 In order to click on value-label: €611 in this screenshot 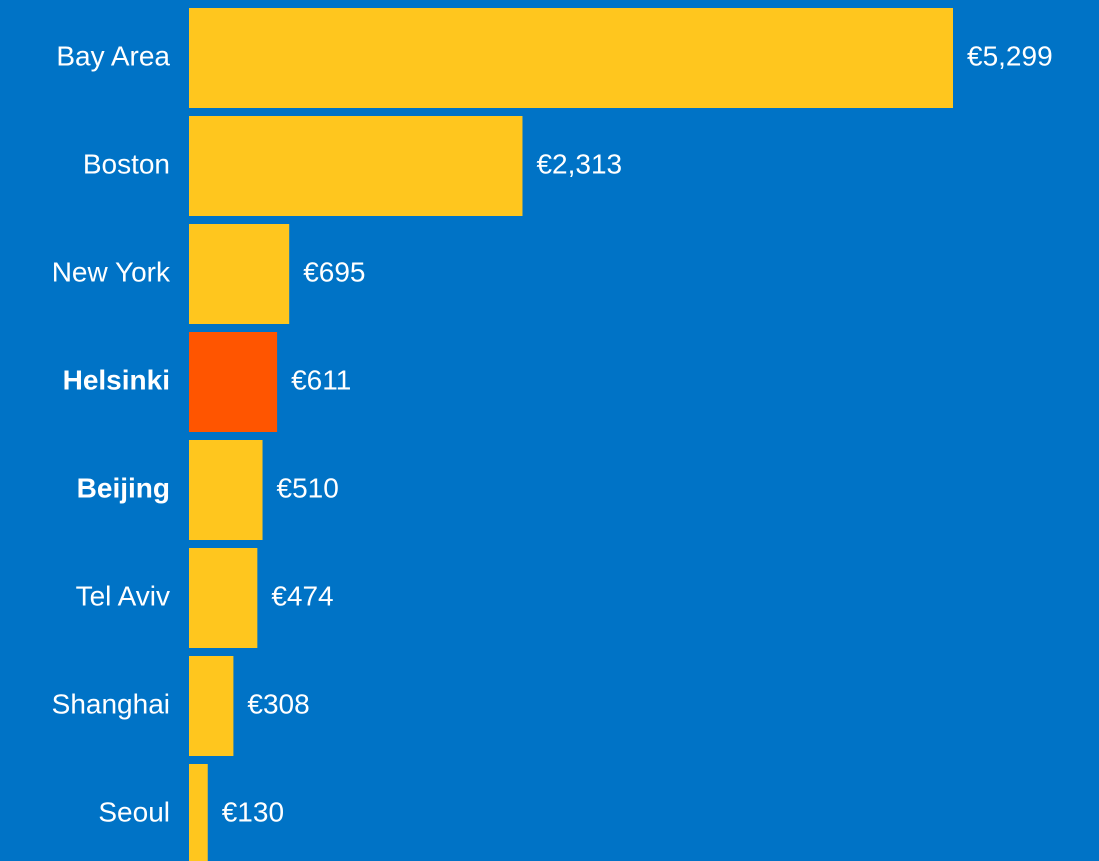, I will do `click(321, 379)`.